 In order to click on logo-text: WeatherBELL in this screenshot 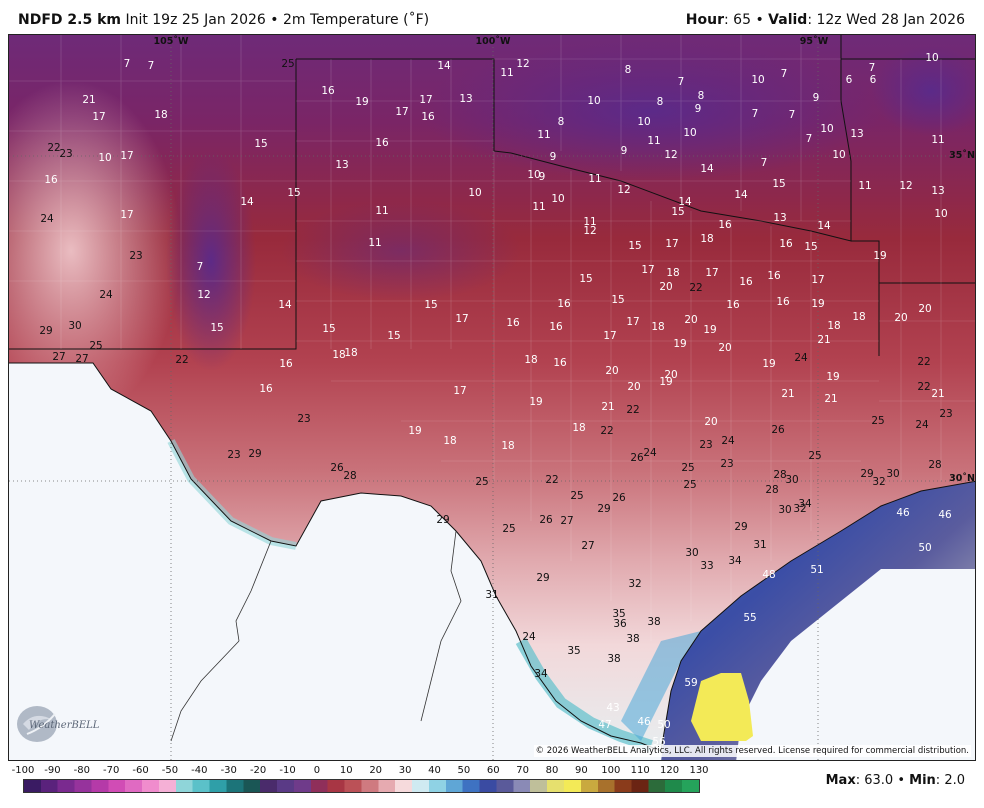, I will do `click(64, 725)`.